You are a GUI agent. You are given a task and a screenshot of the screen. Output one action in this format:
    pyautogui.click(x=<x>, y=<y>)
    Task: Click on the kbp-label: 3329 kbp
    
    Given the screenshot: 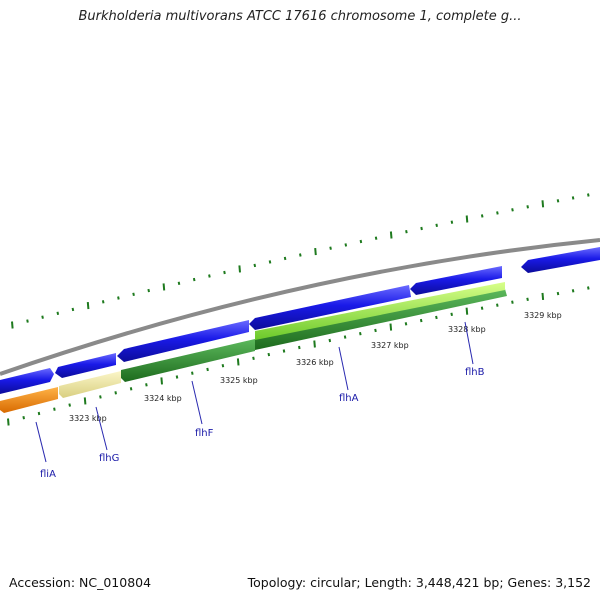 What is the action you would take?
    pyautogui.click(x=543, y=315)
    